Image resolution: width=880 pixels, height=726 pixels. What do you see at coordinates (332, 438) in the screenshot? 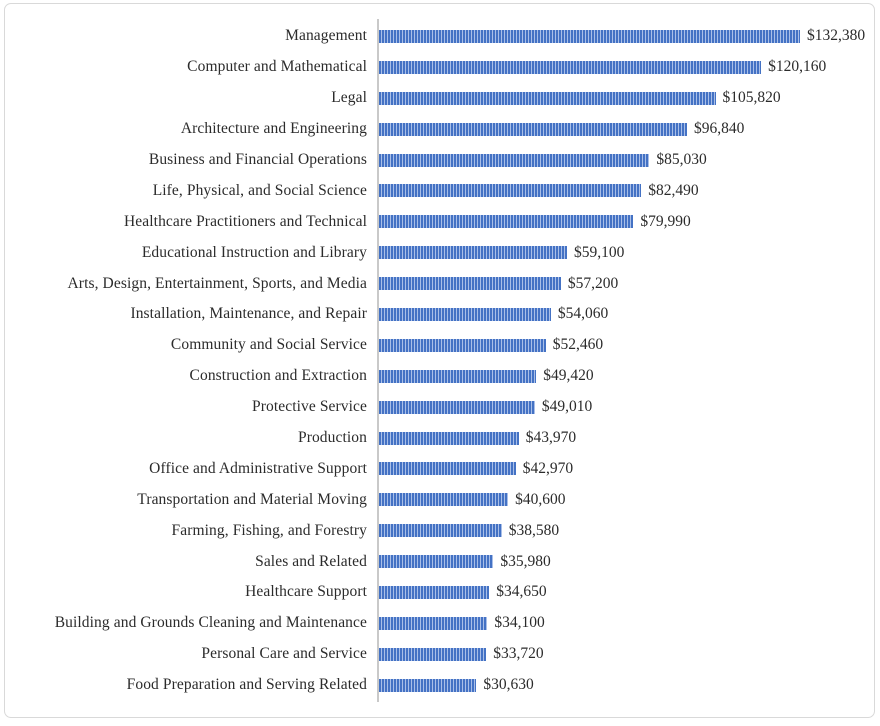
I see `category-label: Production` at bounding box center [332, 438].